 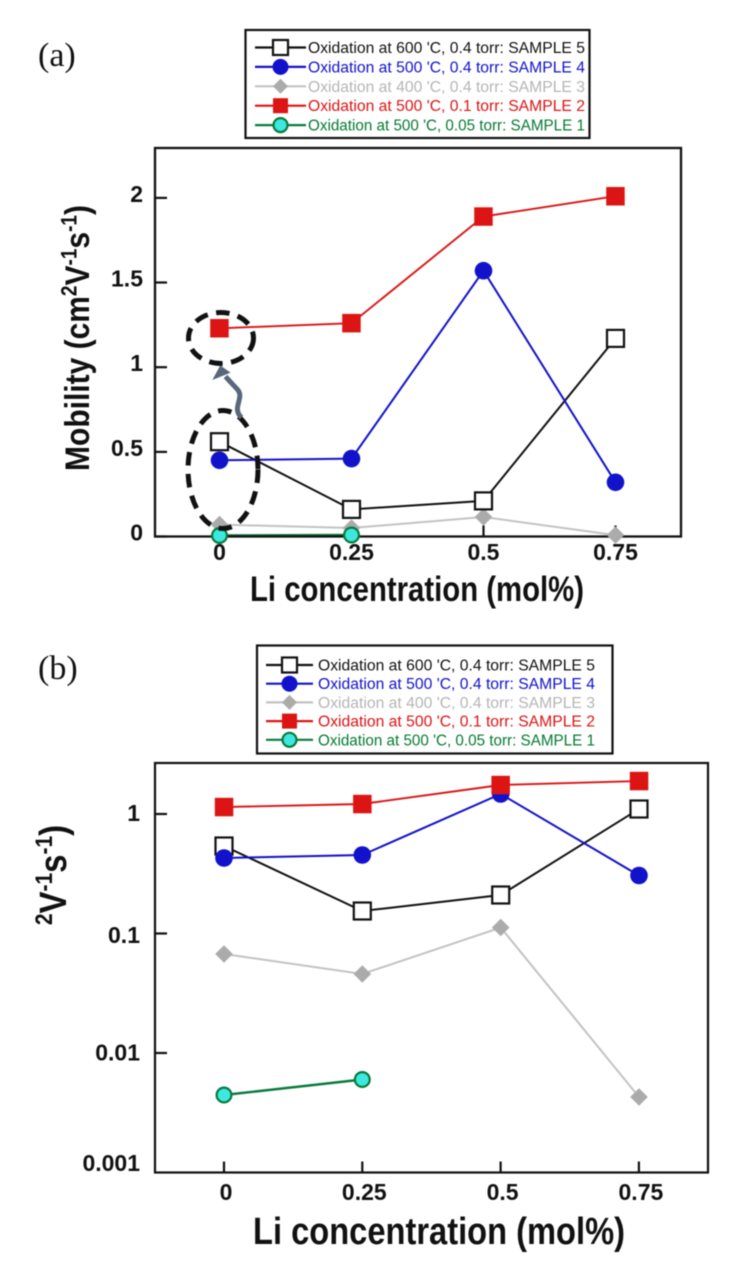 I want to click on svg-text: 0.75, so click(x=641, y=1192).